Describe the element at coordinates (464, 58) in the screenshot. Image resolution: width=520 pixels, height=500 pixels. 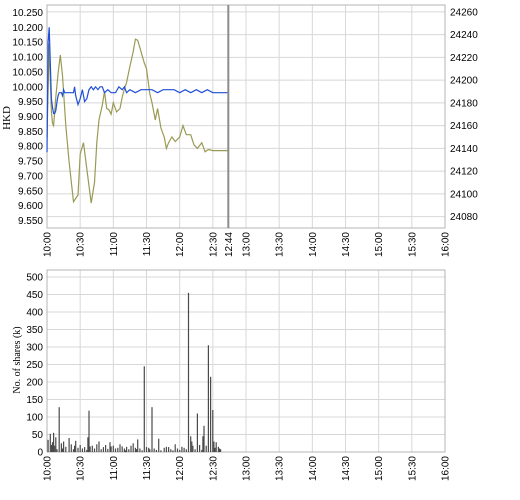
I see `index-tick-label: 24220` at that location.